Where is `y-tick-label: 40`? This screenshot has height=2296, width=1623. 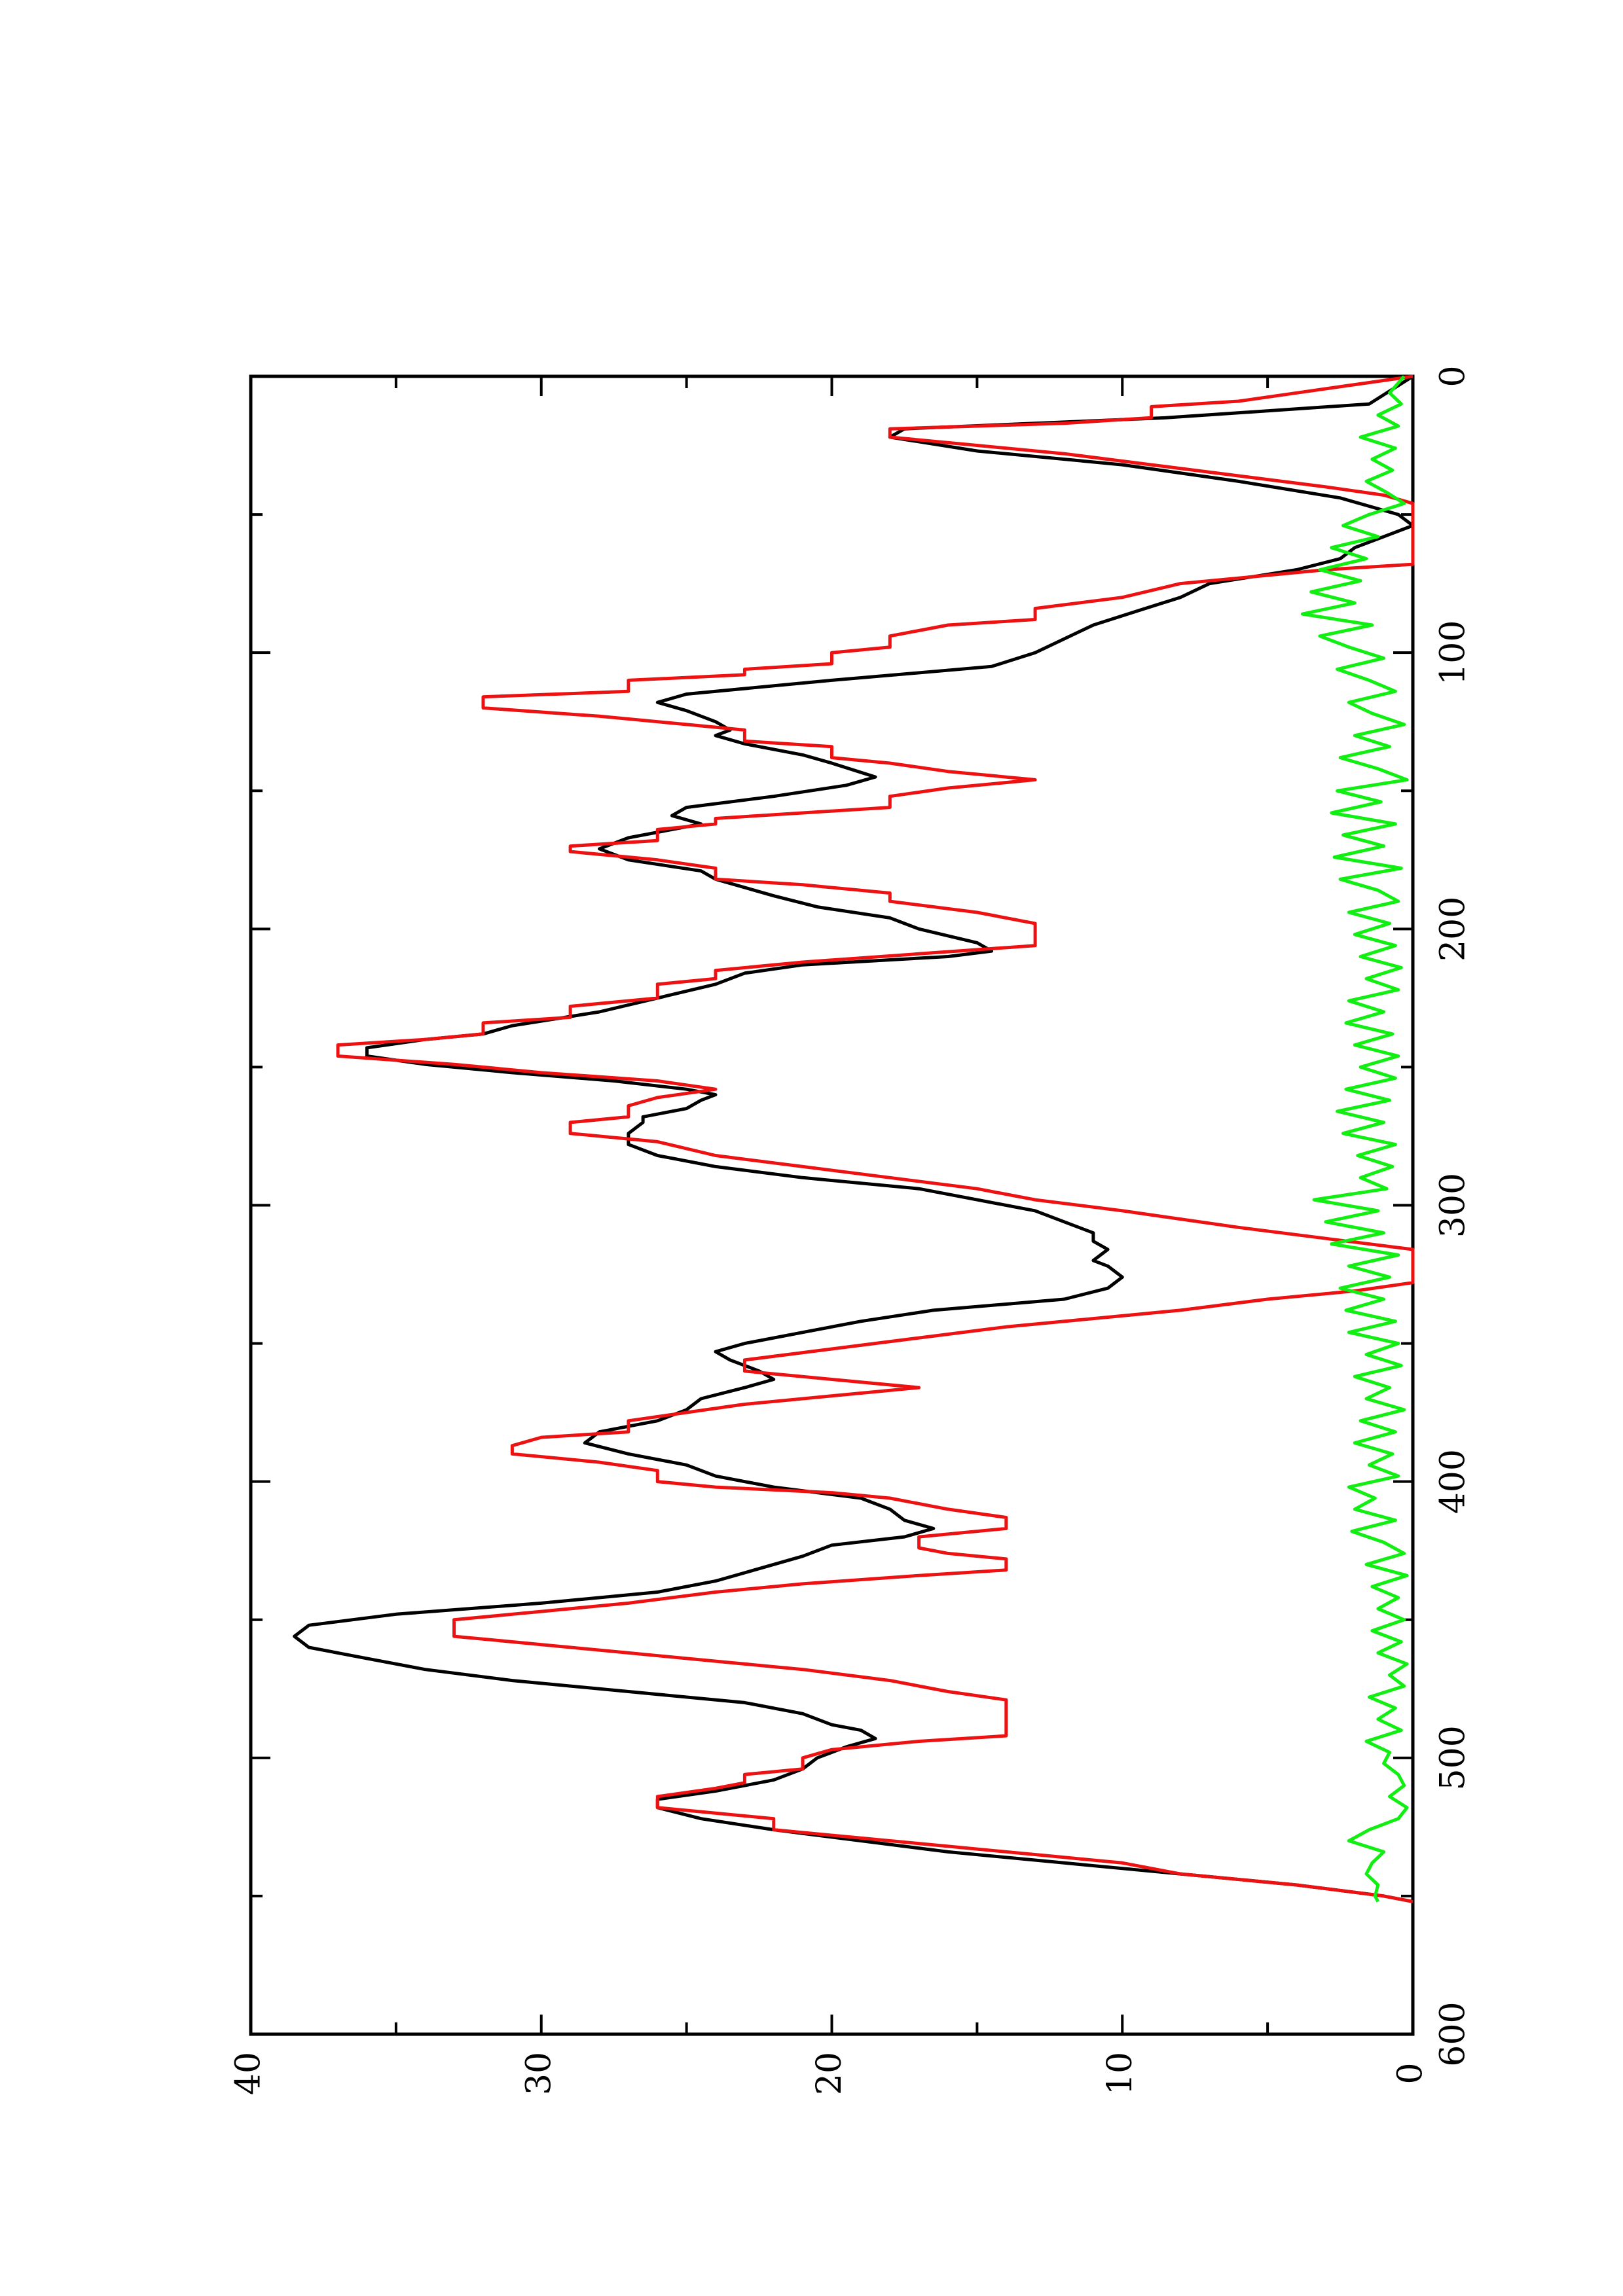 y-tick-label: 40 is located at coordinates (248, 2073).